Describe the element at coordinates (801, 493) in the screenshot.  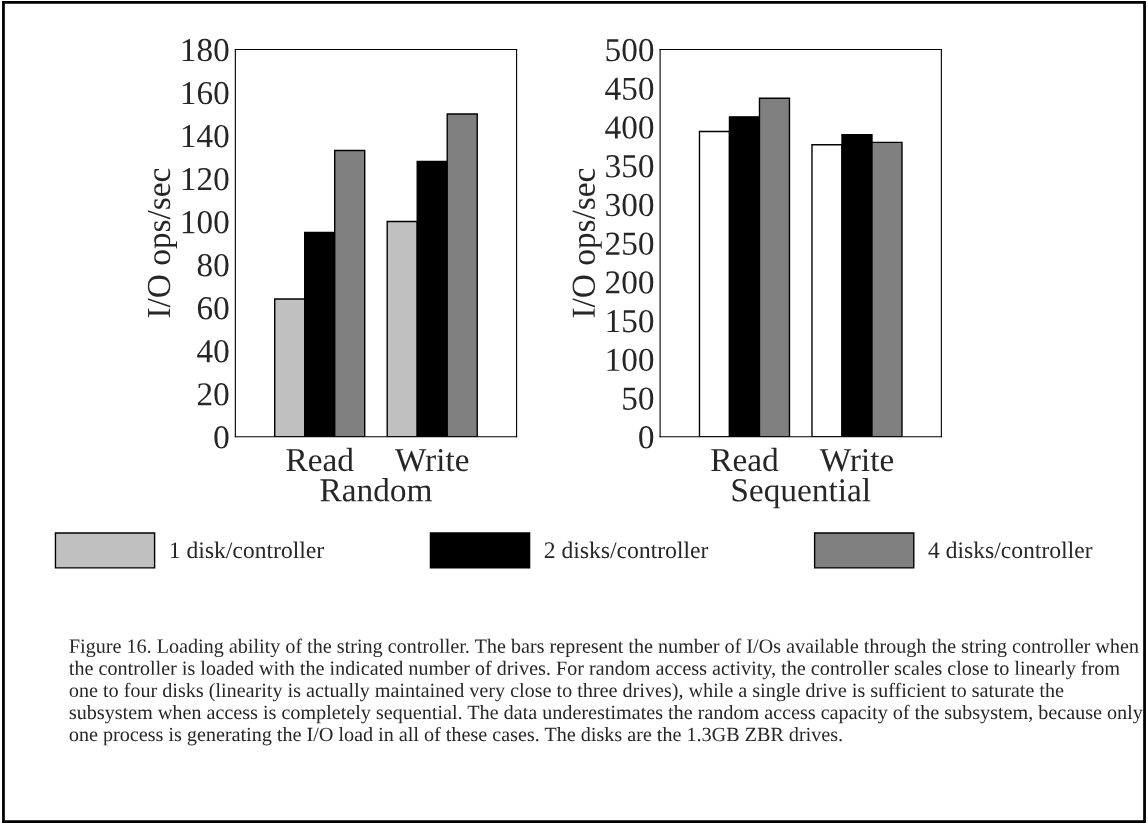
I see `x-axis-title: Sequential` at that location.